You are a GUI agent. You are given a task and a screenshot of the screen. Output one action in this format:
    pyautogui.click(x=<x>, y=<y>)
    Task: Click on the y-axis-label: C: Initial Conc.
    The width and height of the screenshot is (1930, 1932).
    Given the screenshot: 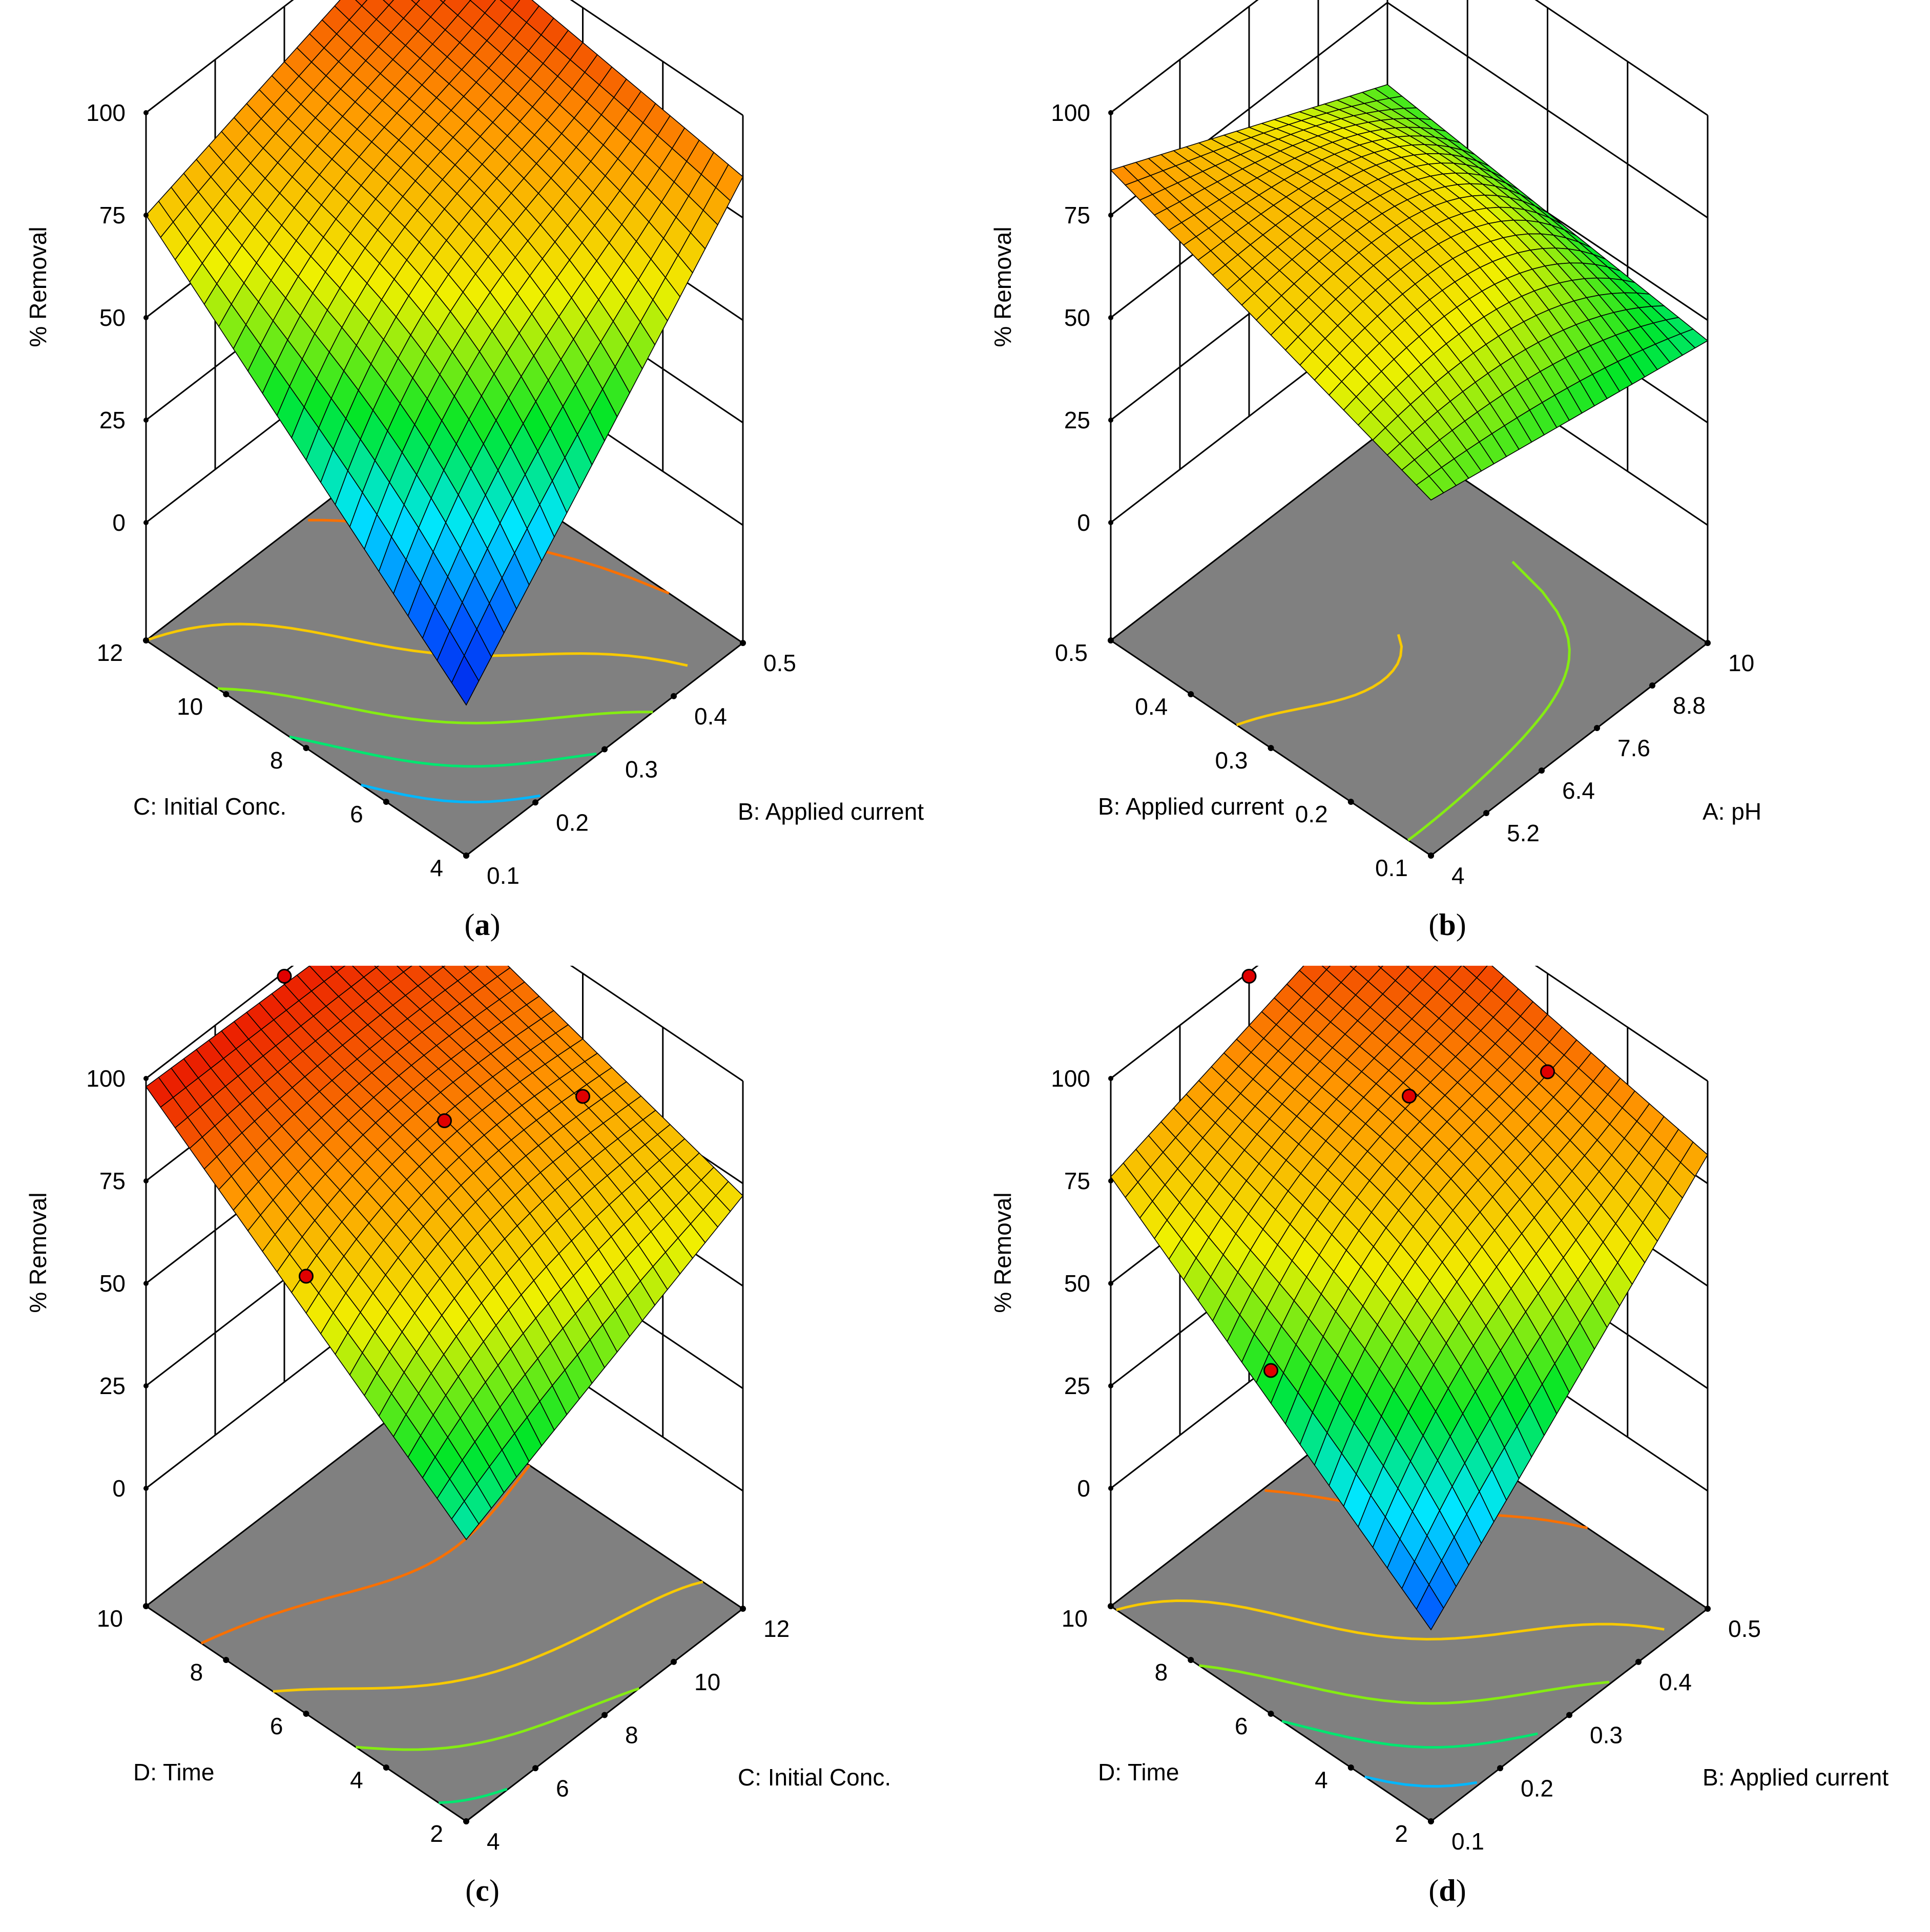 What is the action you would take?
    pyautogui.click(x=209, y=806)
    